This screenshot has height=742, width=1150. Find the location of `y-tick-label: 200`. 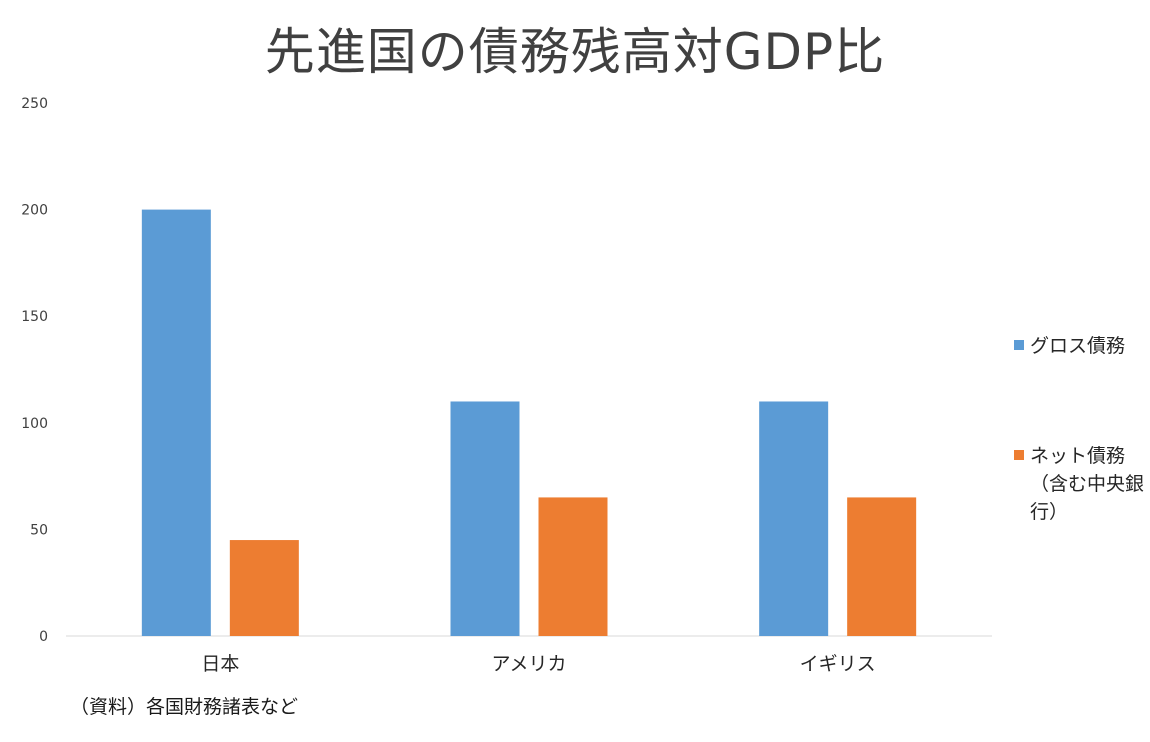

y-tick-label: 200 is located at coordinates (34, 211).